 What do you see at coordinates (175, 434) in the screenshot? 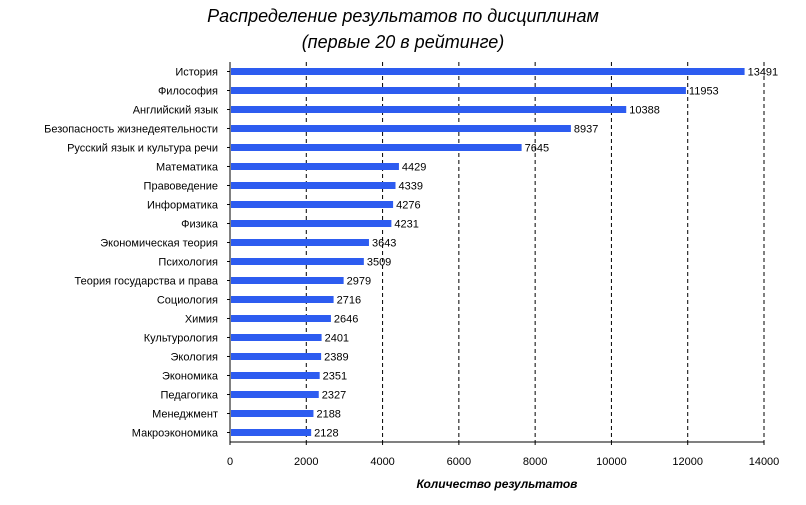
I see `category-label: Макроэкономика` at bounding box center [175, 434].